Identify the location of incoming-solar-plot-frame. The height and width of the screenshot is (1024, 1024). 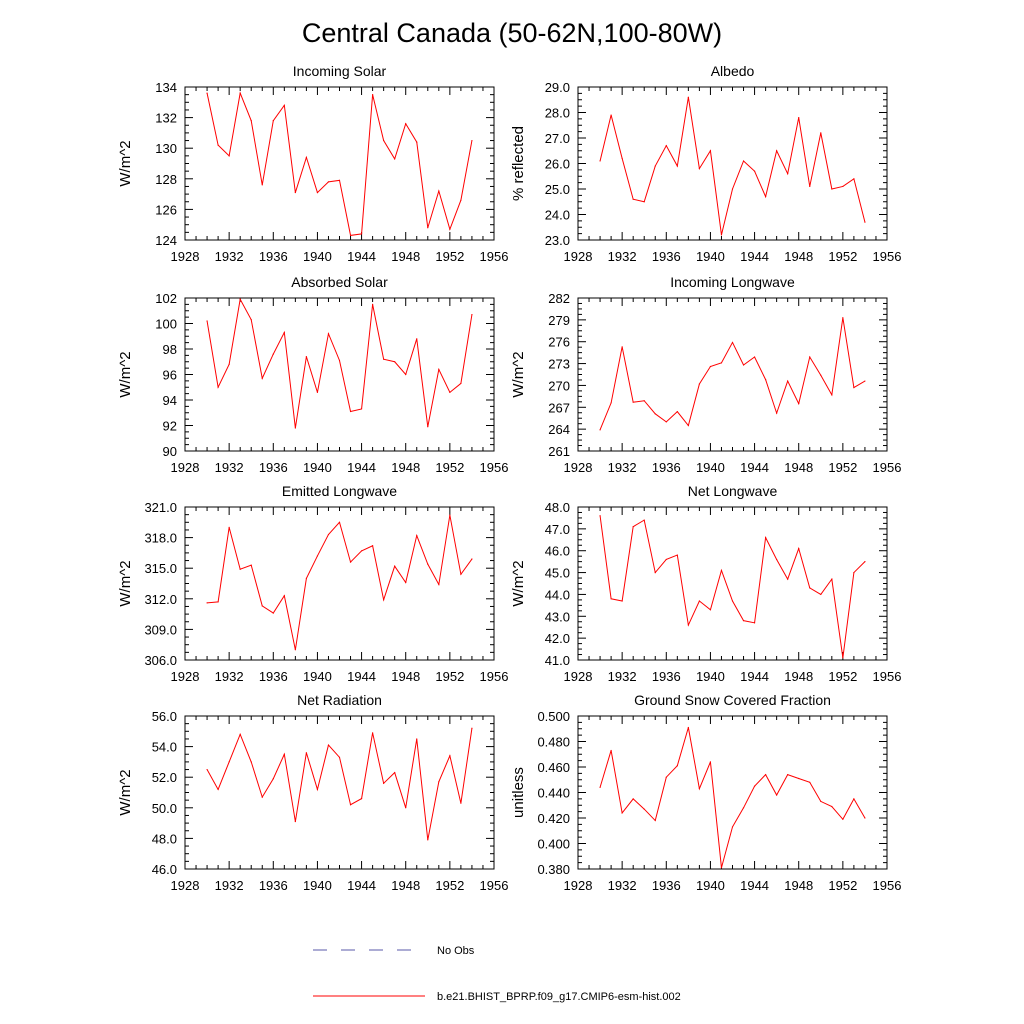
(339, 163).